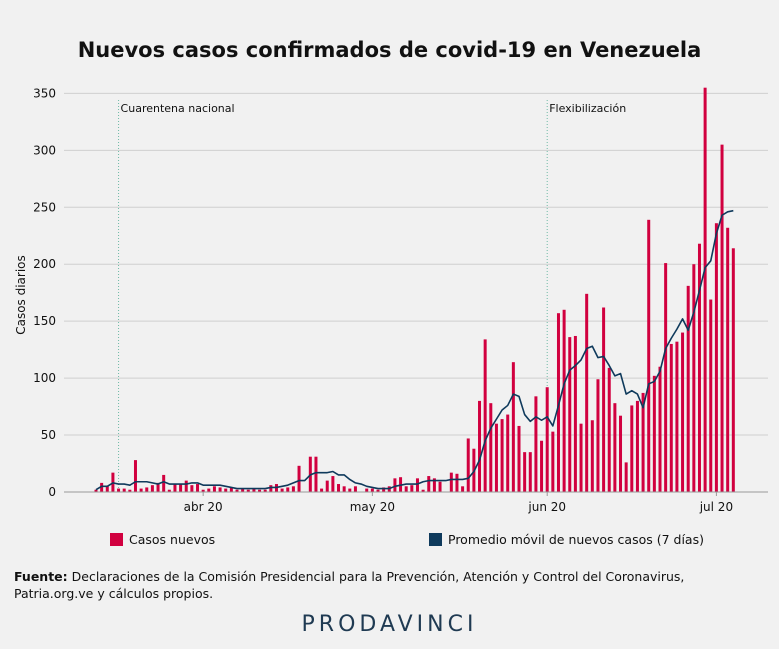 The image size is (779, 649). I want to click on y-tick-label: 150, so click(44, 321).